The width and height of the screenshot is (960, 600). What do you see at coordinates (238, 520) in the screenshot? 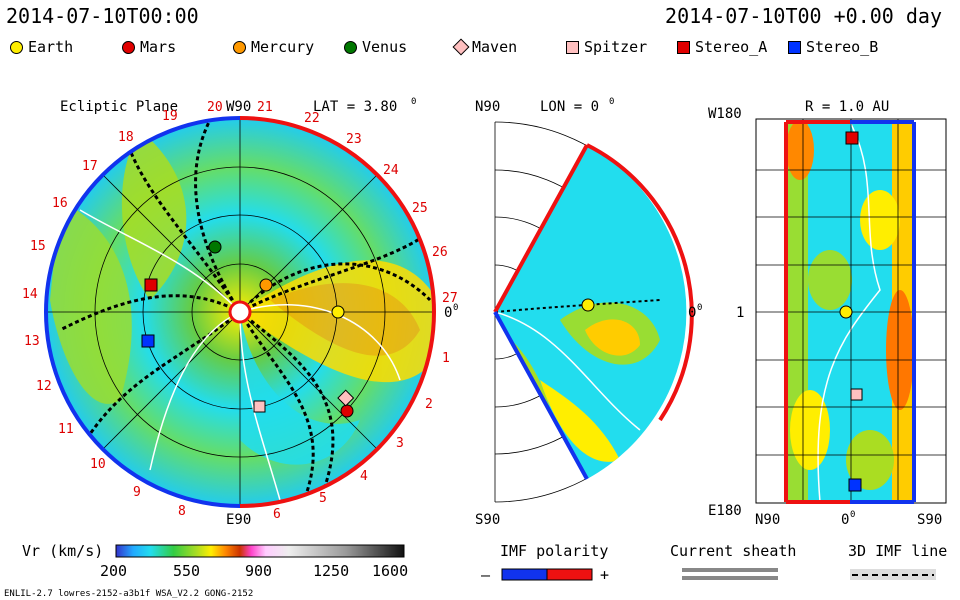
I see `ecliptic-e90-label: E90` at bounding box center [238, 520].